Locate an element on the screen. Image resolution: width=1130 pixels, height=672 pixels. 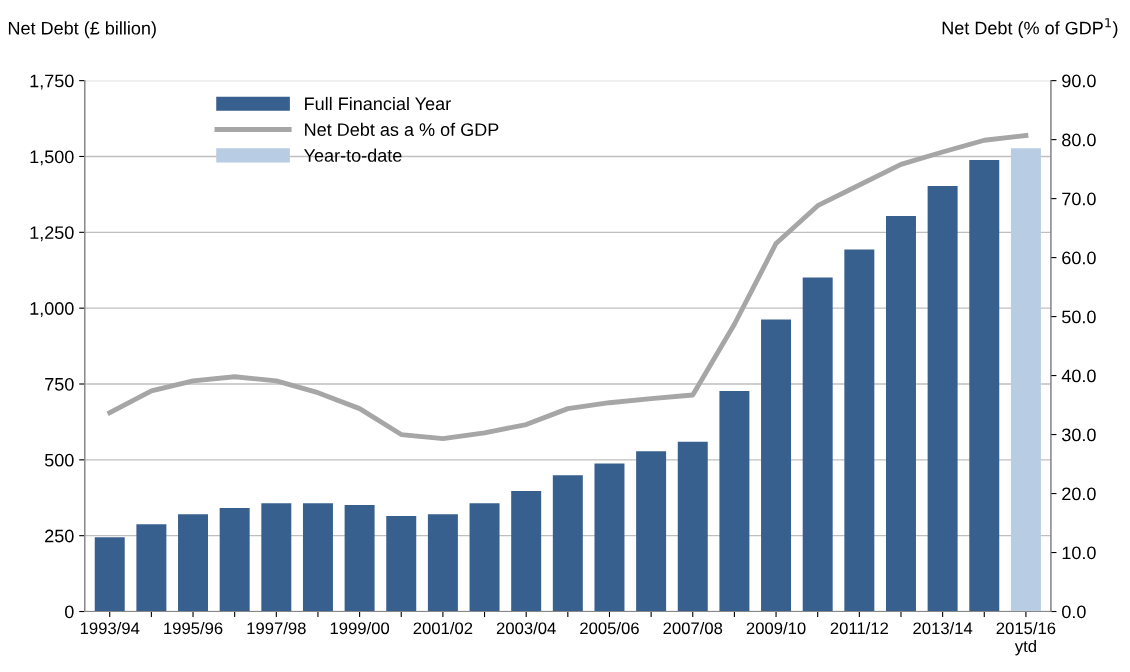
y-tick-label: 1,000 is located at coordinates (52, 310).